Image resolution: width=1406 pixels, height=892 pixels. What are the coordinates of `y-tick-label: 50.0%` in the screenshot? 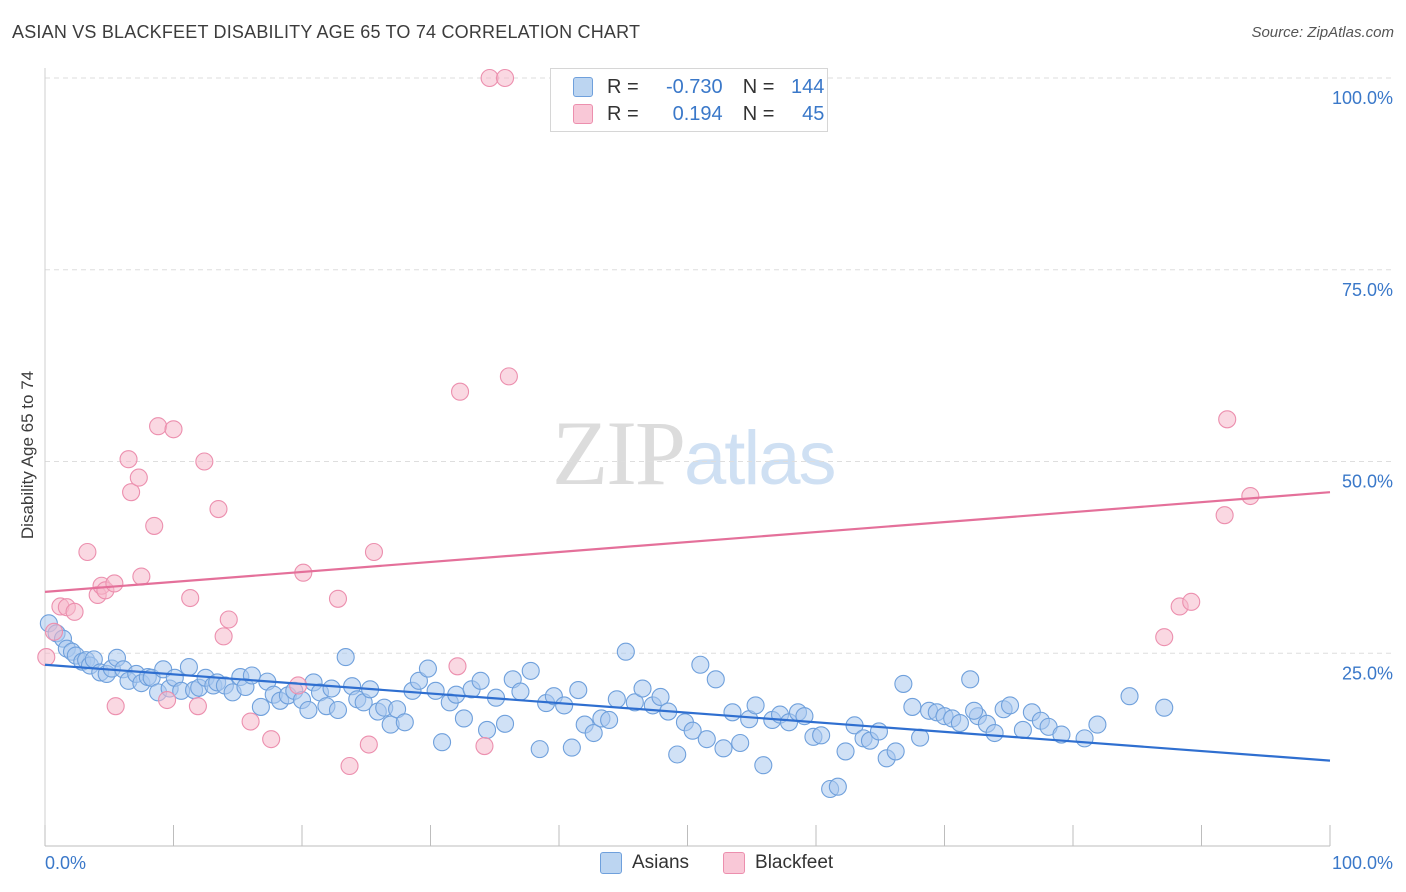 It's located at (1367, 482).